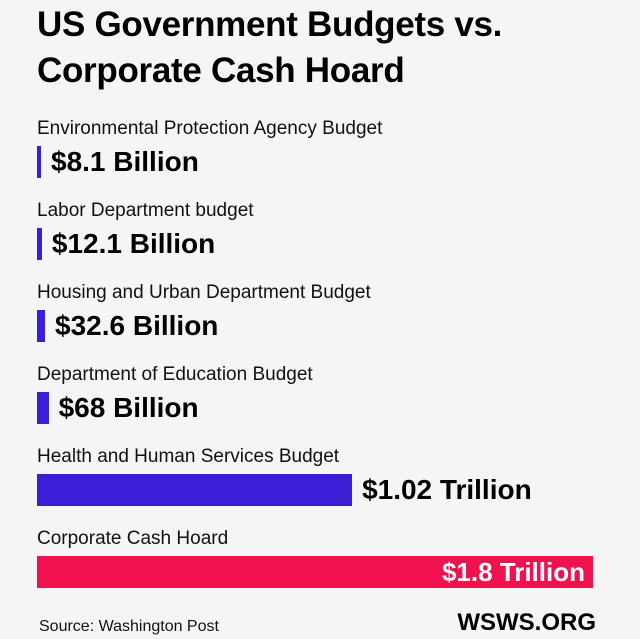 This screenshot has height=639, width=640. Describe the element at coordinates (133, 538) in the screenshot. I see `category-label: Corporate Cash Hoard` at that location.